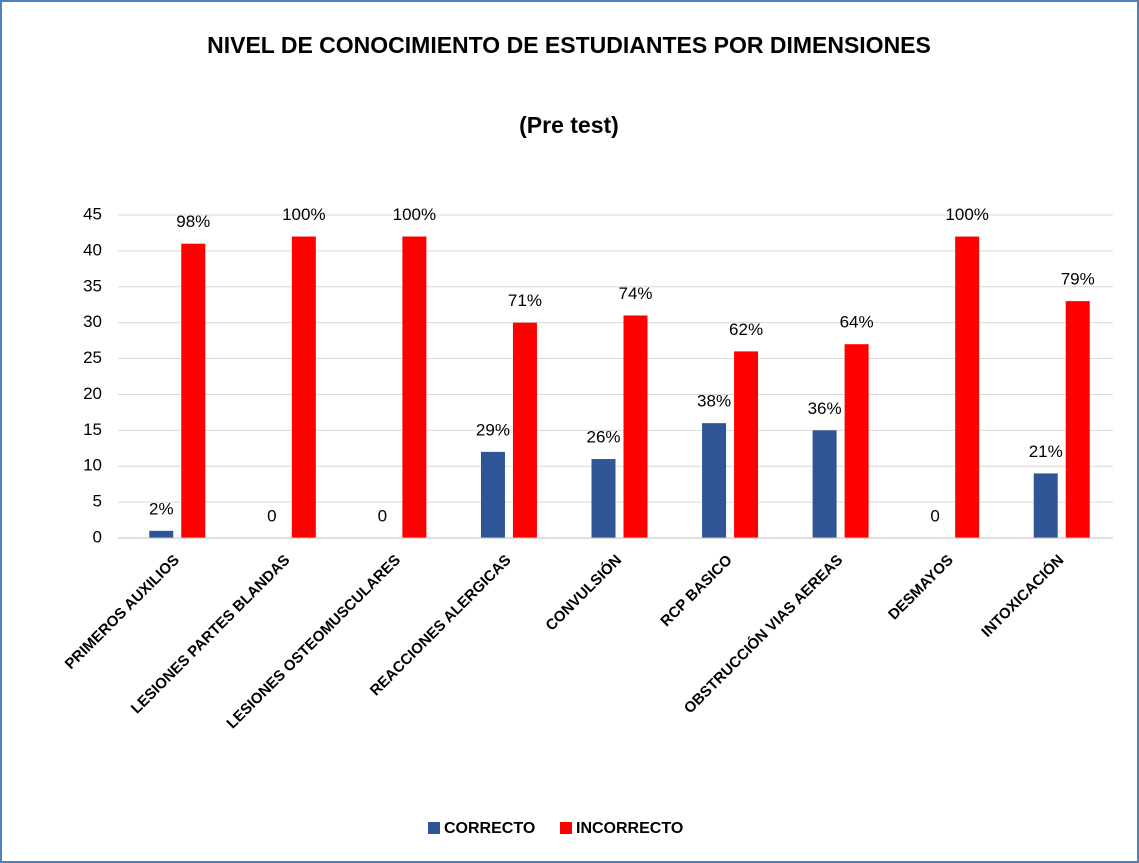 This screenshot has width=1139, height=863. What do you see at coordinates (92, 321) in the screenshot?
I see `y-tick-label: 30` at bounding box center [92, 321].